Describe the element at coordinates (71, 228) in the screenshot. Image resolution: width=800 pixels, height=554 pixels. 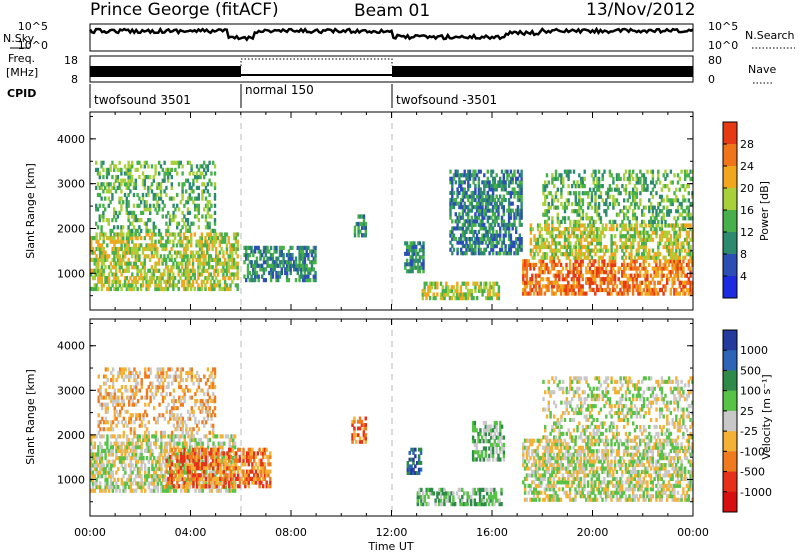
I see `y-tick-label: 2000` at that location.